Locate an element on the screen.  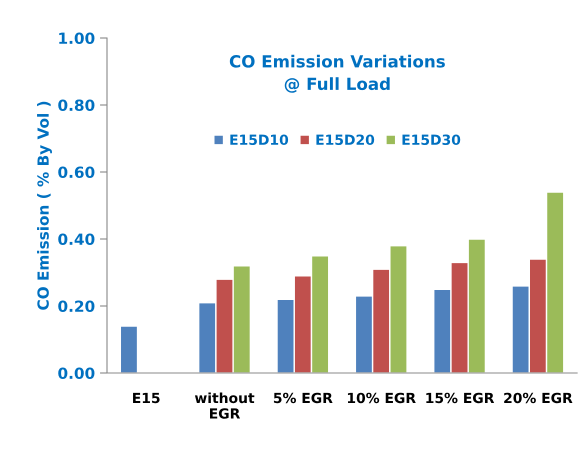
x-tick-label: 15% EGR is located at coordinates (460, 398).